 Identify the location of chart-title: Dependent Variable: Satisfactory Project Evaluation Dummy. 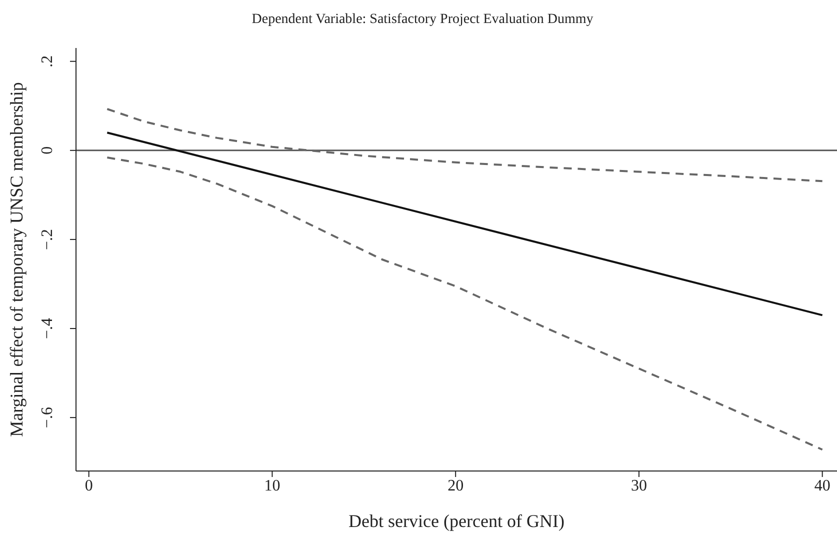
(422, 20).